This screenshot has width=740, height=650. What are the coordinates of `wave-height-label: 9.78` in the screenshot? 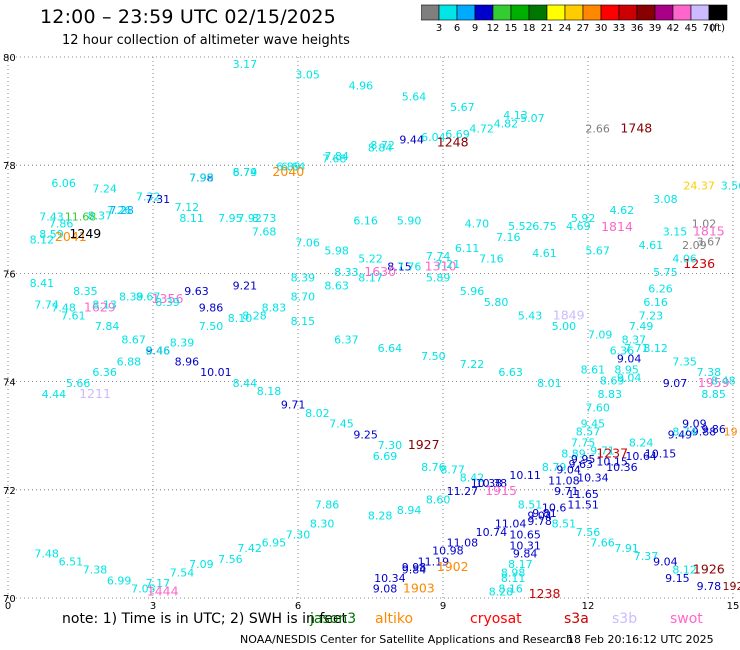 It's located at (539, 521).